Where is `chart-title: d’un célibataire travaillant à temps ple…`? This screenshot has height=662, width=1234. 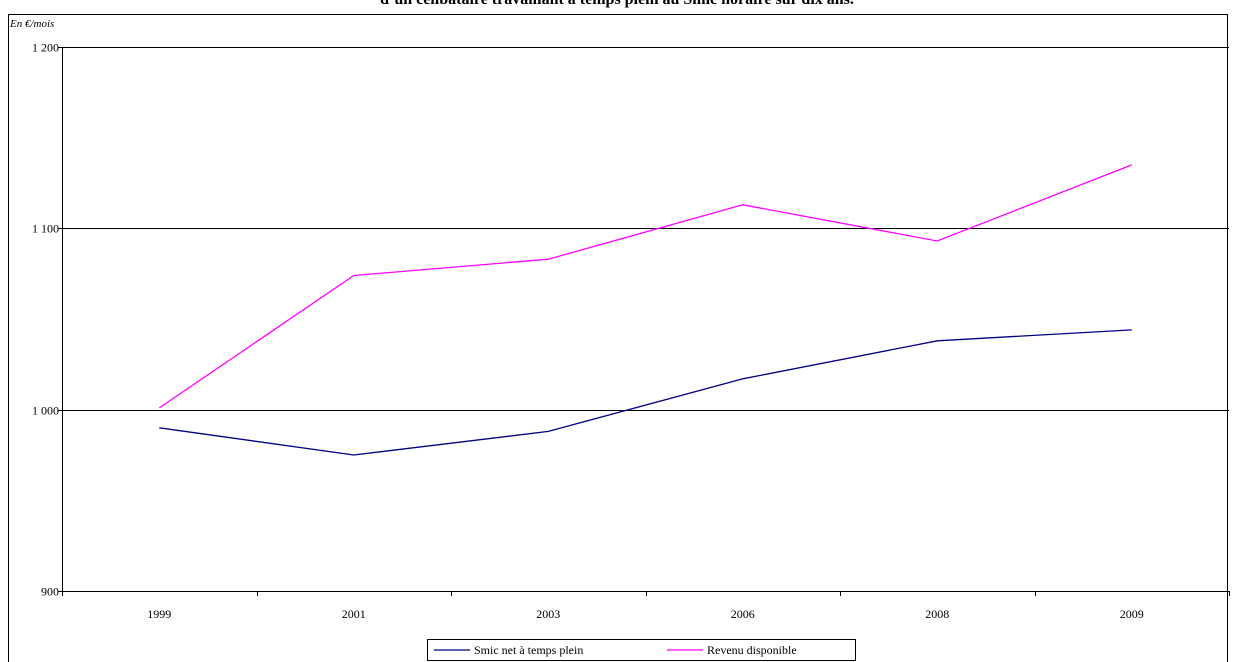 chart-title: d’un célibataire travaillant à temps ple… is located at coordinates (617, 4).